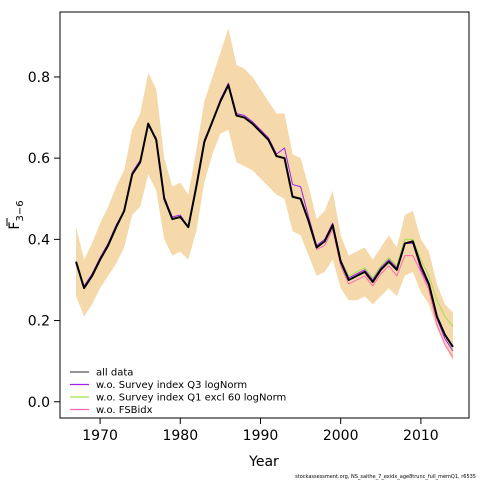 The image size is (480, 480). Describe the element at coordinates (263, 462) in the screenshot. I see `x-axis-title: Year` at that location.